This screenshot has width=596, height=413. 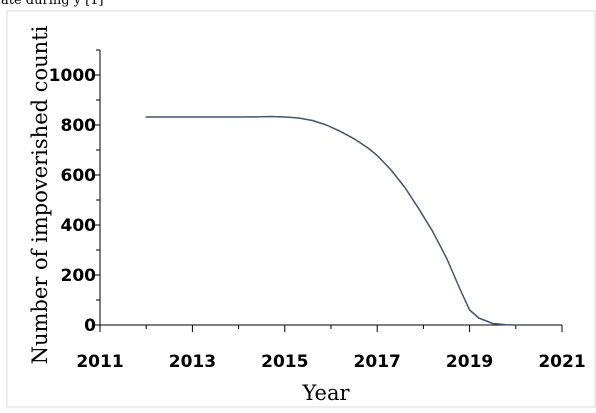 I want to click on y-tick-label: 200, so click(x=79, y=276).